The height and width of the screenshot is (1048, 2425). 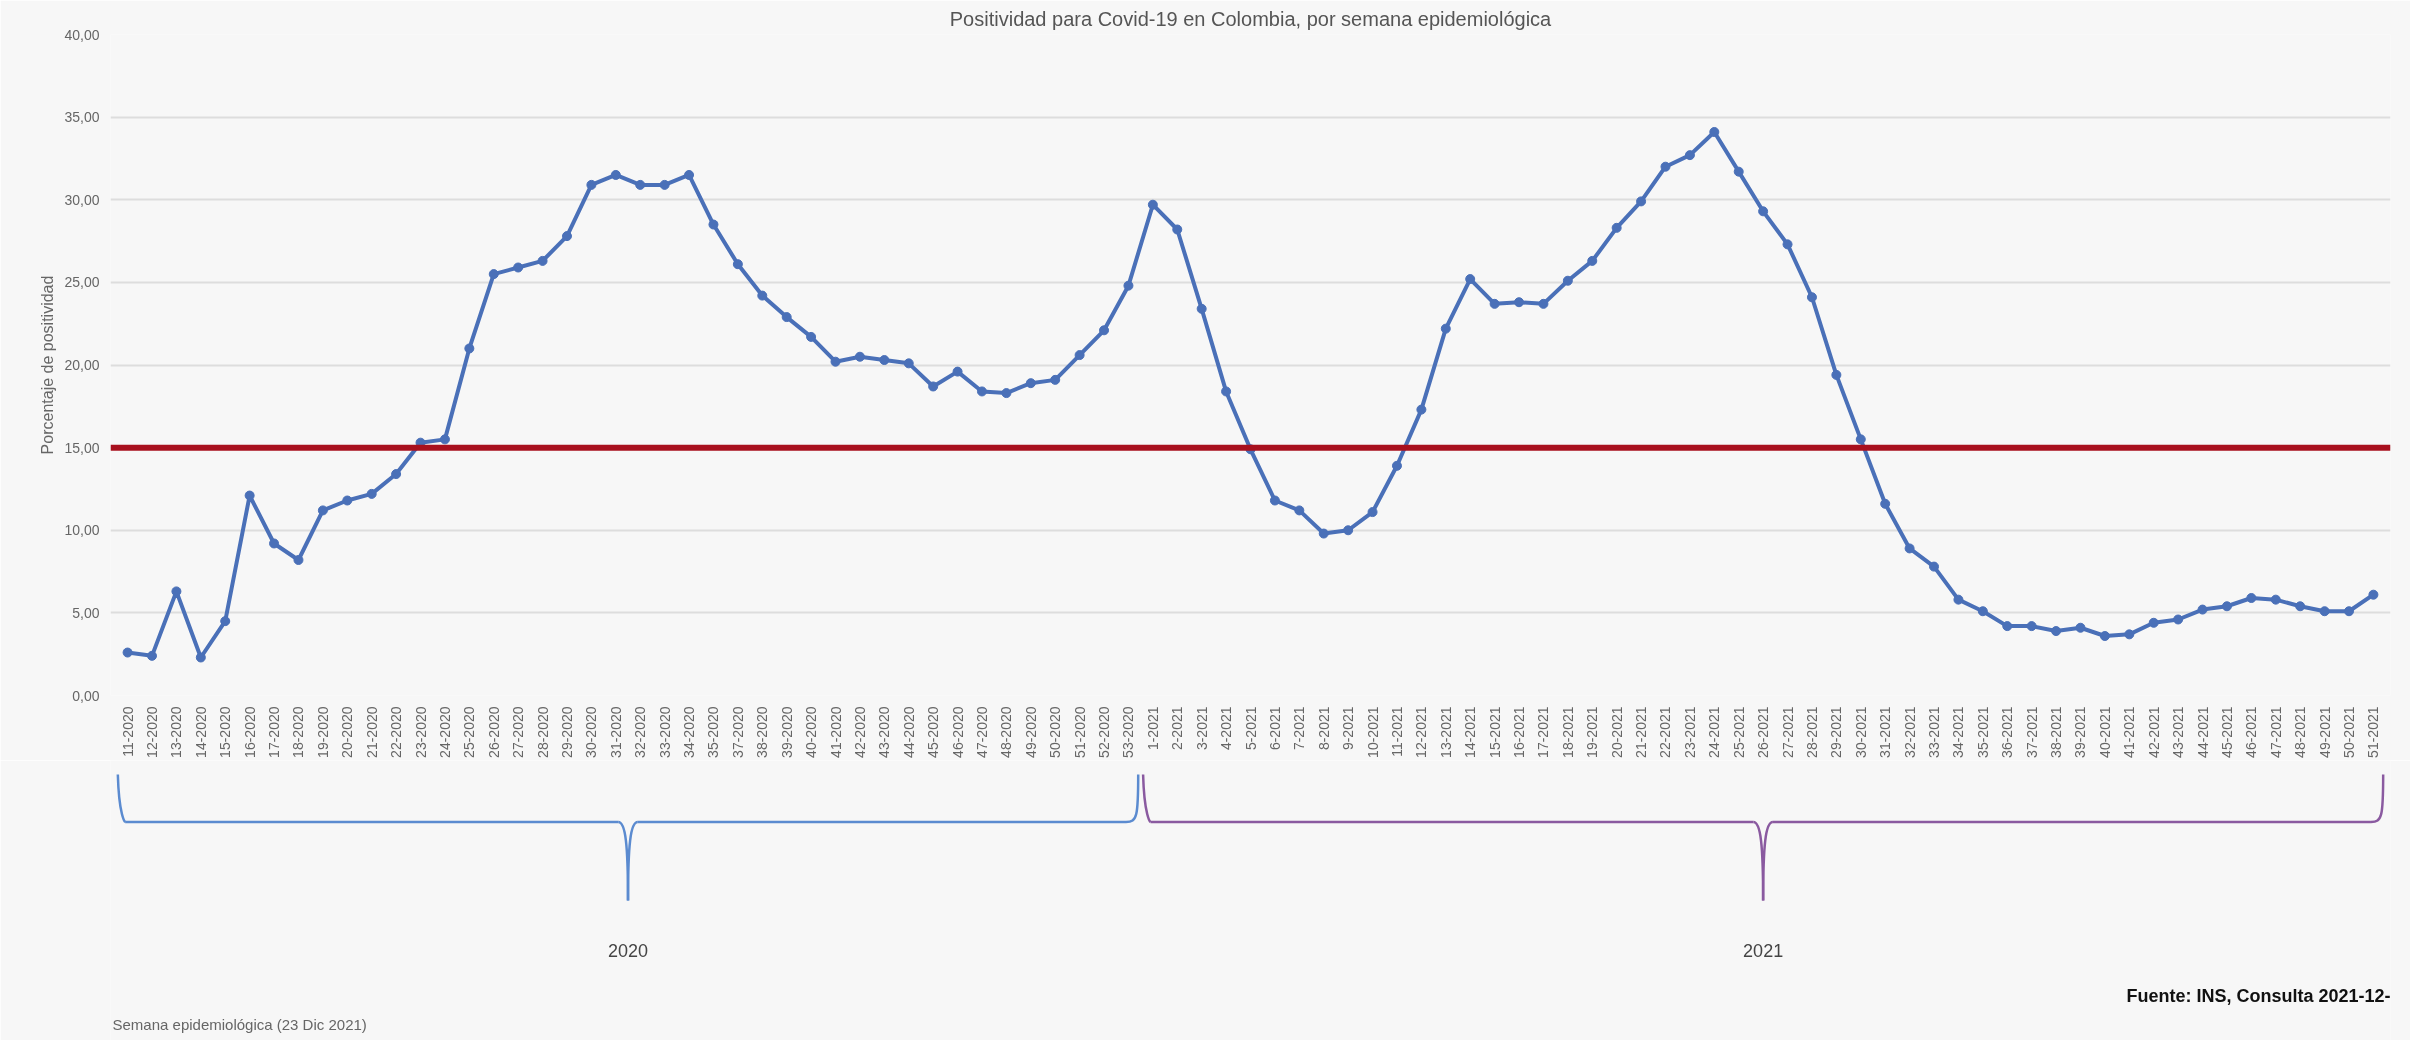 What do you see at coordinates (2202, 732) in the screenshot?
I see `x-tick-label: 44-2021` at bounding box center [2202, 732].